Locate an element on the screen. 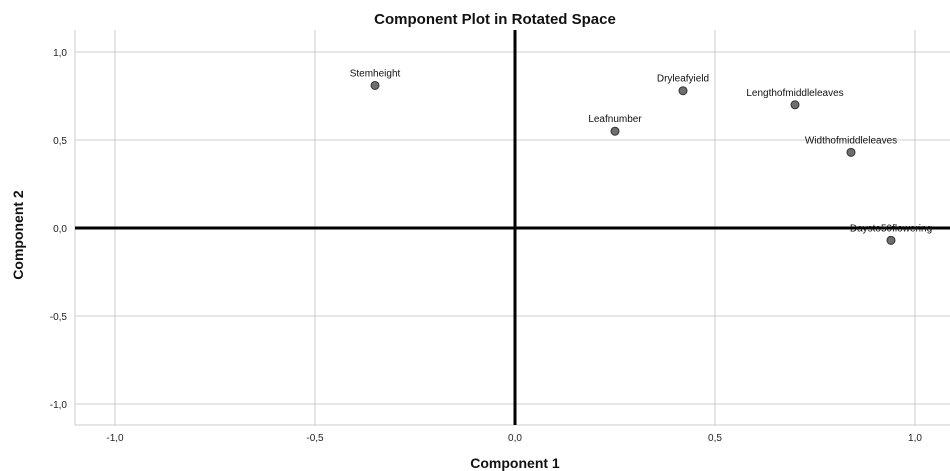  point-label: Daysto50flowering is located at coordinates (891, 228).